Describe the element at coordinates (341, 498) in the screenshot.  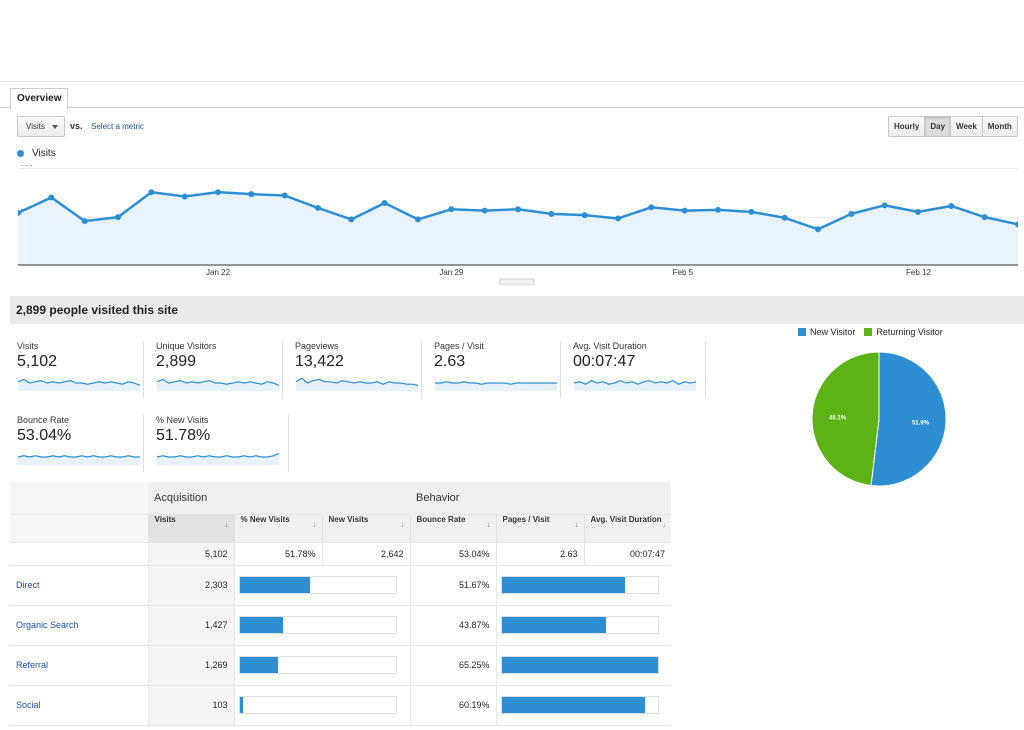
I see `group-header-row: Acquisition Behavior` at that location.